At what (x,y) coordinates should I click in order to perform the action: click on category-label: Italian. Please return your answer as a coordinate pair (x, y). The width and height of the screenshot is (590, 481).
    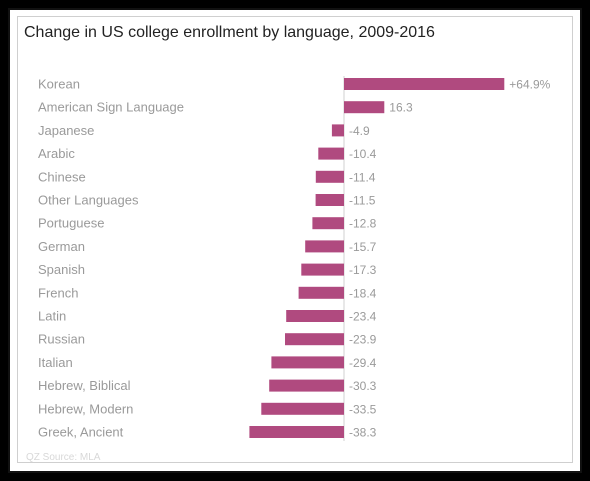
    Looking at the image, I should click on (55, 362).